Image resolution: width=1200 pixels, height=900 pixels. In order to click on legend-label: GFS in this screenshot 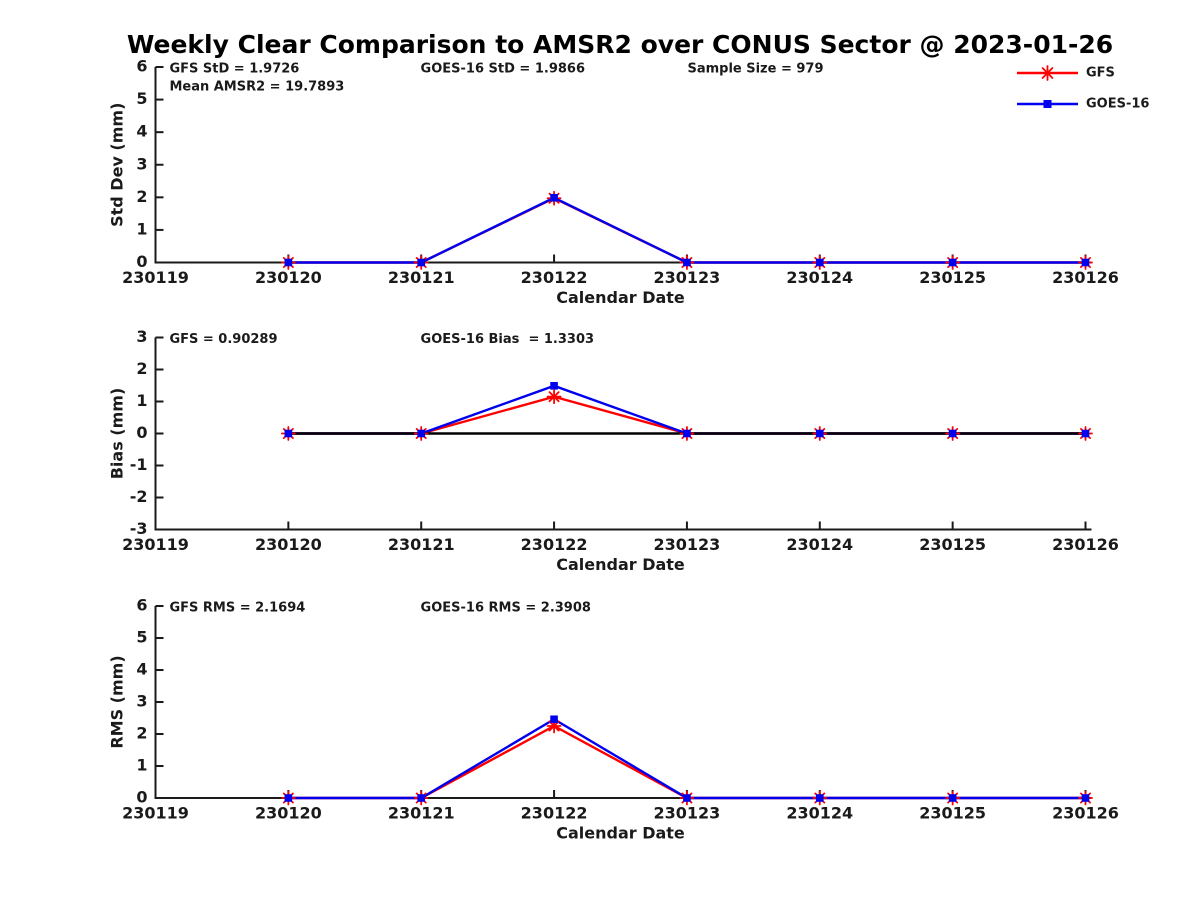, I will do `click(1100, 73)`.